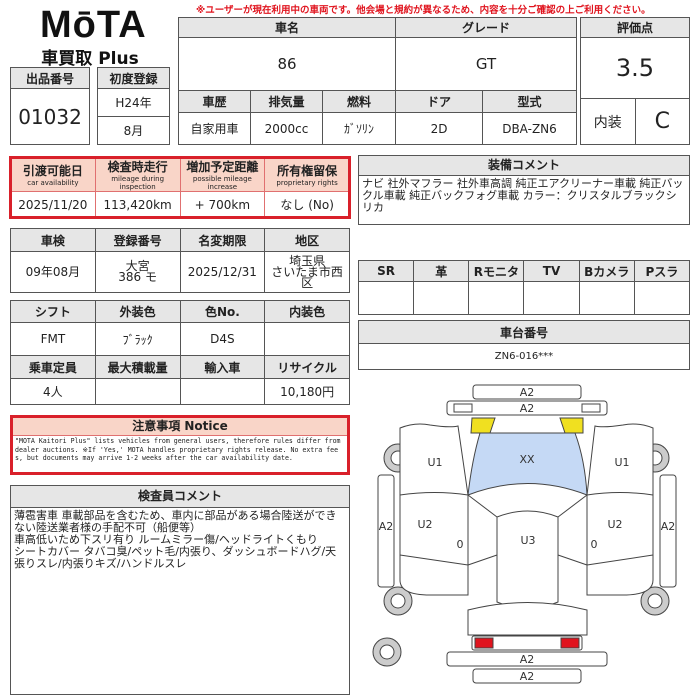 The height and width of the screenshot is (700, 700). Describe the element at coordinates (222, 240) in the screenshot. I see `registration-headers-2: 名変期限` at that location.